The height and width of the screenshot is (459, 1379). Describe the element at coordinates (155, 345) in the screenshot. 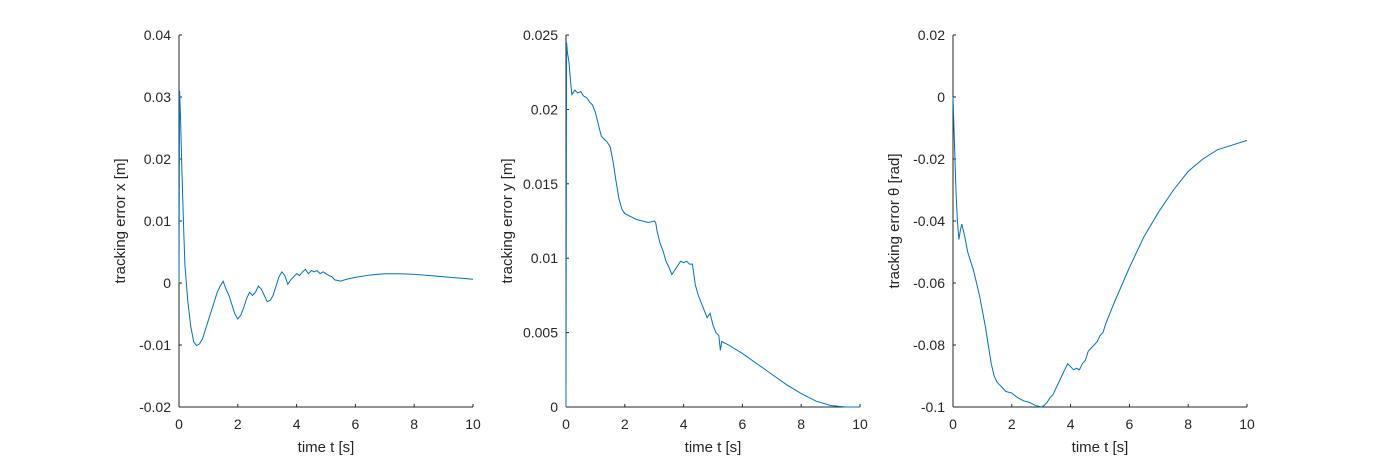

I see `y-tick-label: -0.01` at that location.